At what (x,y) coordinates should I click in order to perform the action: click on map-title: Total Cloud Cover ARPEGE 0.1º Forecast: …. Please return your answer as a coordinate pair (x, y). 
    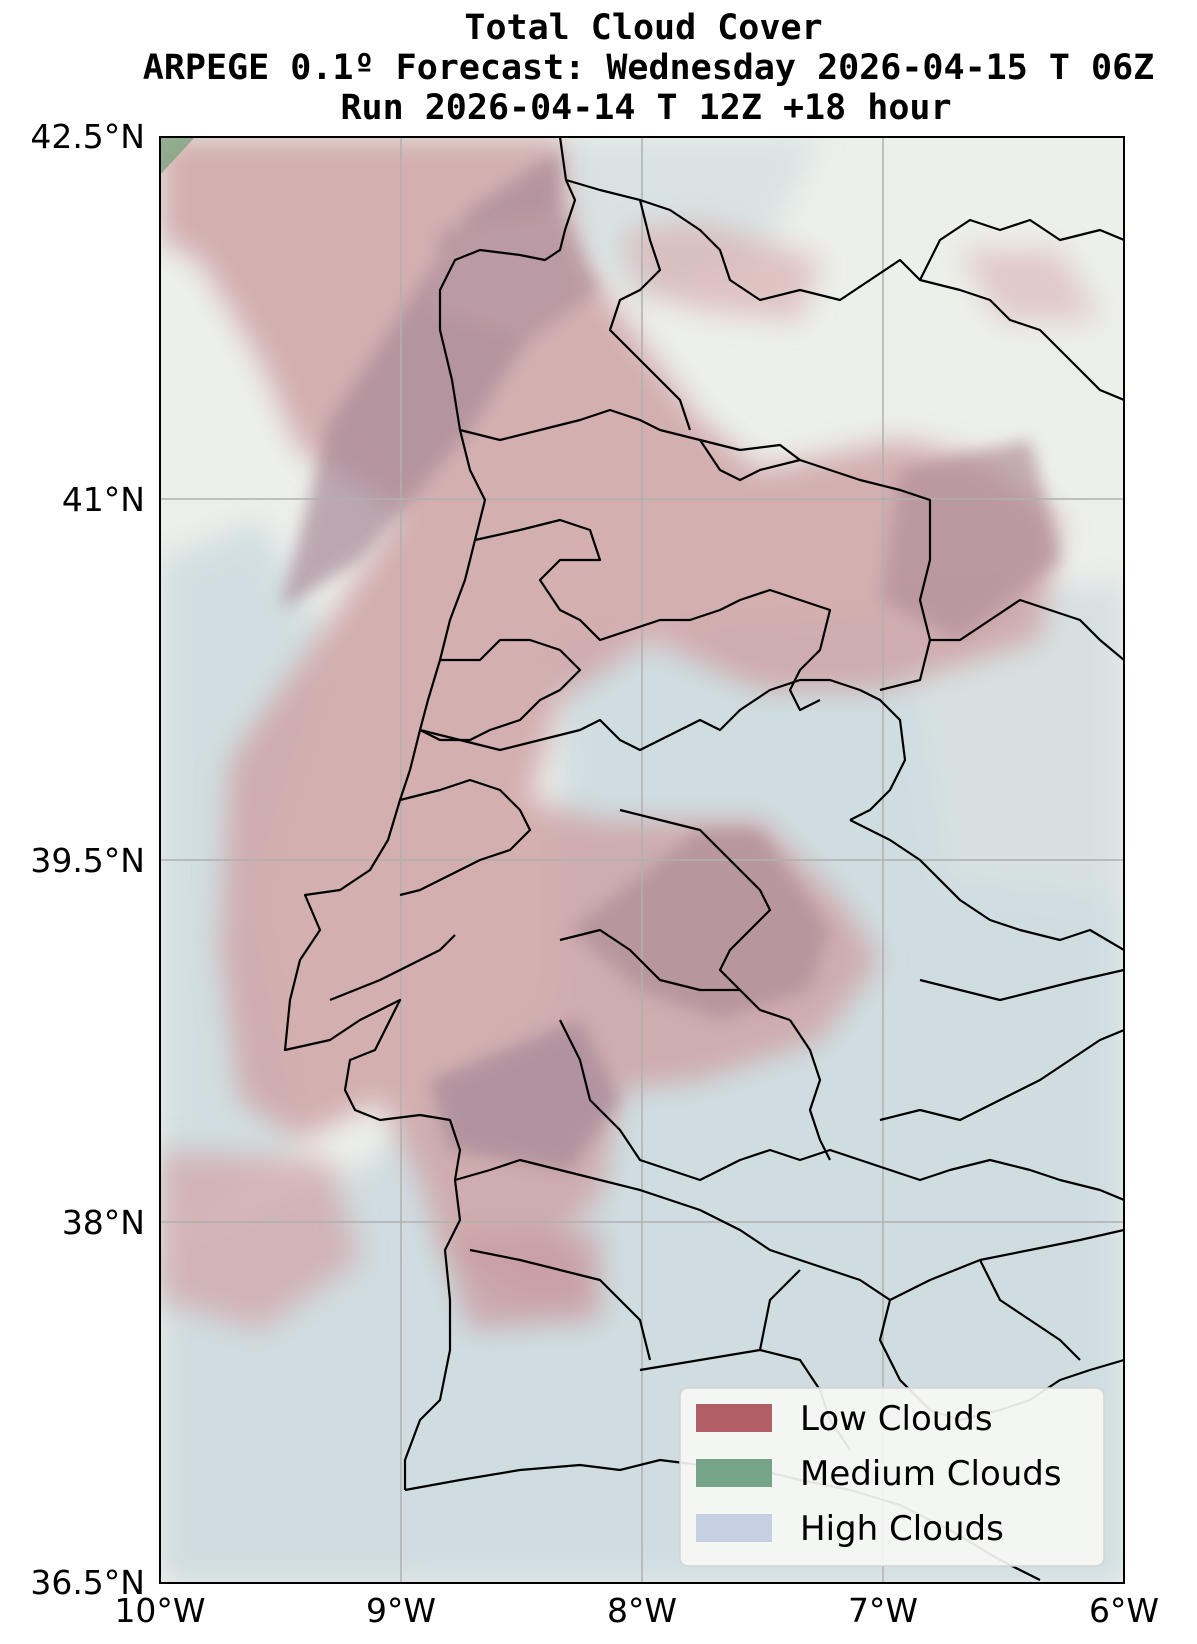
    Looking at the image, I should click on (598, 68).